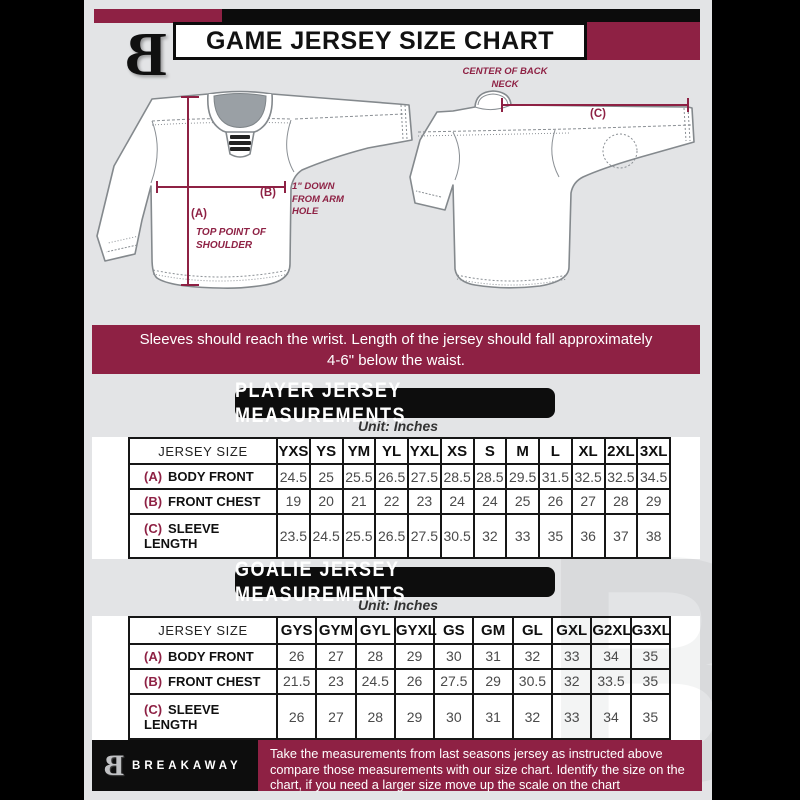 The height and width of the screenshot is (800, 800). I want to click on size-column-header: YS, so click(326, 451).